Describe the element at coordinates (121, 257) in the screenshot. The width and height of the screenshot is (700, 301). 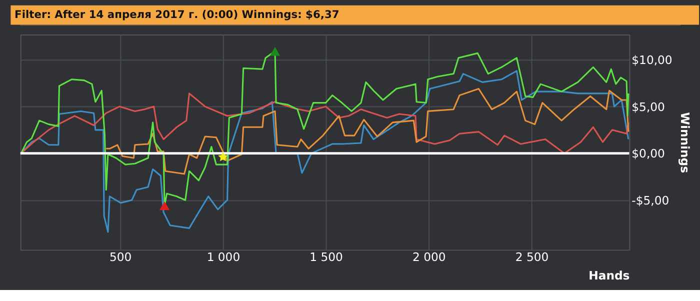
I see `x-tick-label: 500` at that location.